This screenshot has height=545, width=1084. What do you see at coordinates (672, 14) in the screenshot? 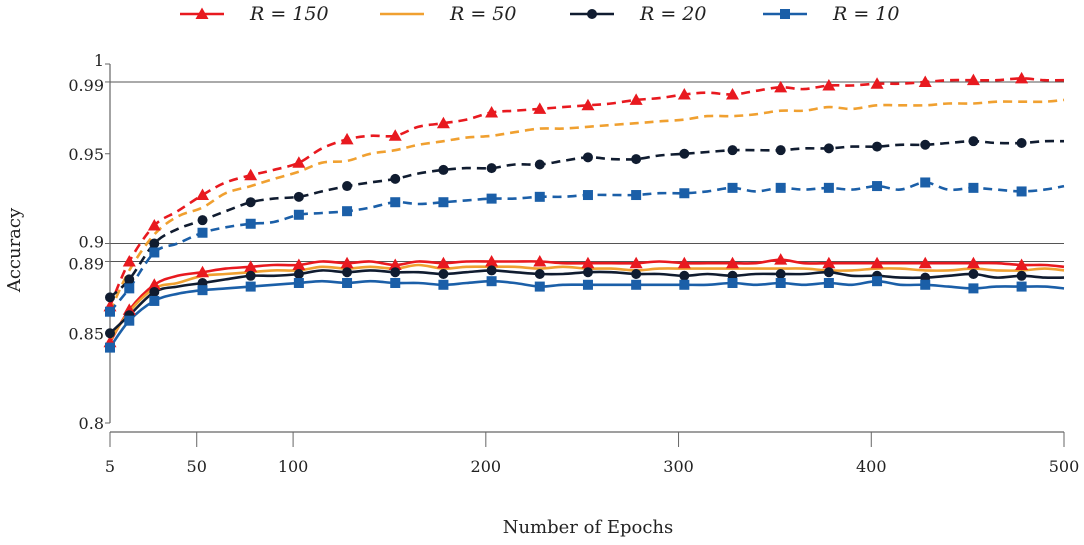
I see `legend-label: R = 20` at bounding box center [672, 14].